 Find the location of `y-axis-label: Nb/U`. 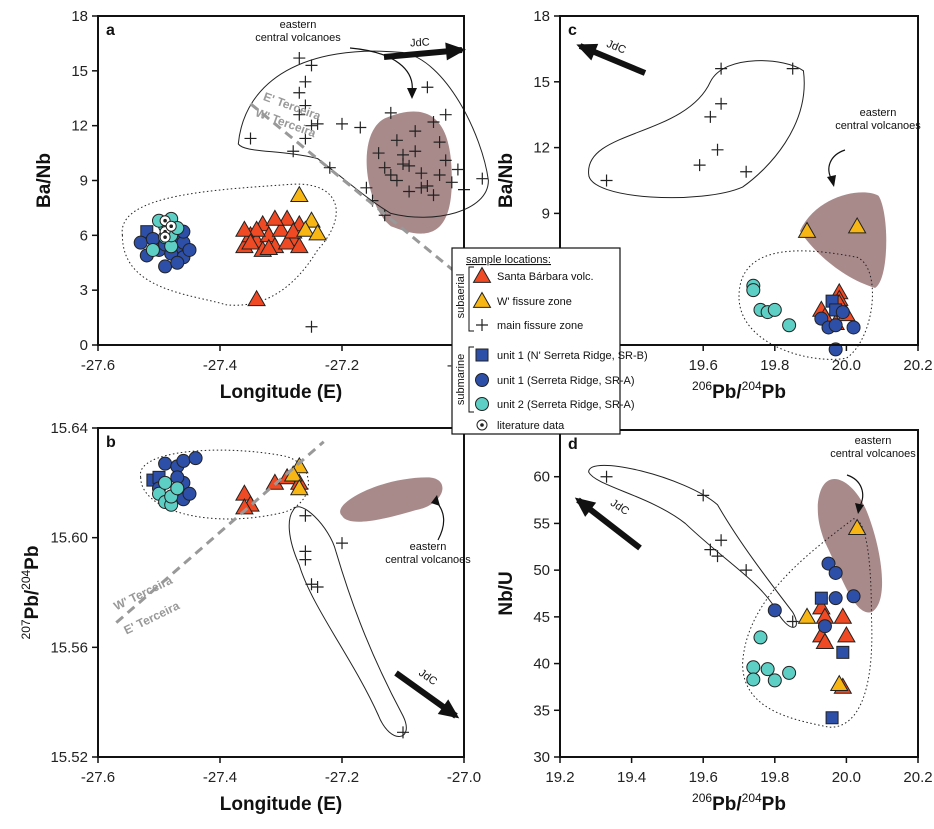

y-axis-label: Nb/U is located at coordinates (506, 593).